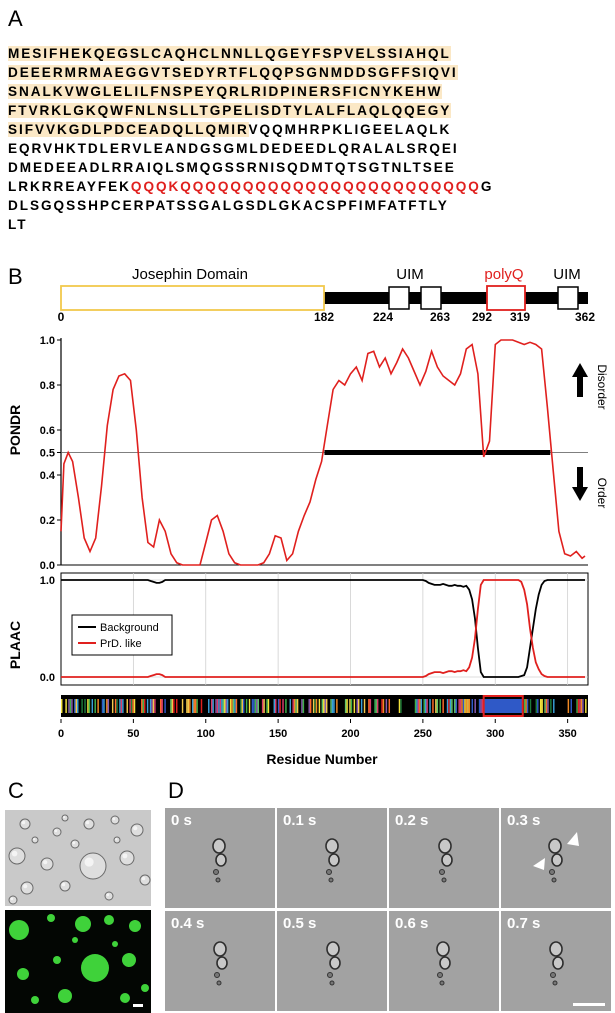 This screenshot has width=615, height=1013. I want to click on position-319: 319, so click(520, 316).